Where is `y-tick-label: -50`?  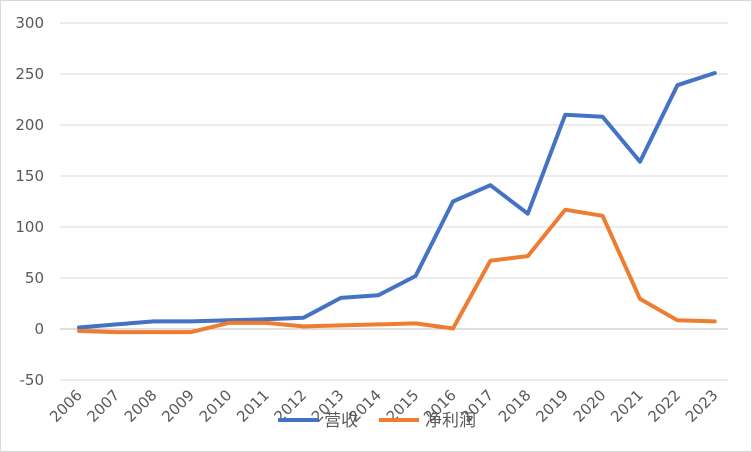
y-tick-label: -50 is located at coordinates (32, 380).